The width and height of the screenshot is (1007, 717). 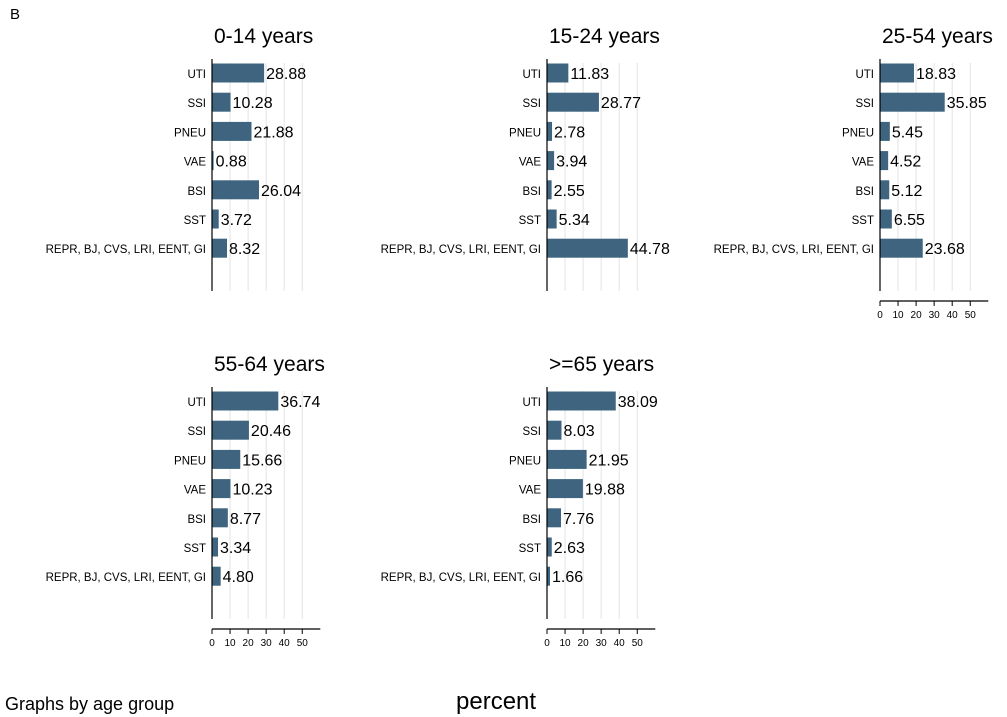 I want to click on value-label: 11.83, so click(x=589, y=74).